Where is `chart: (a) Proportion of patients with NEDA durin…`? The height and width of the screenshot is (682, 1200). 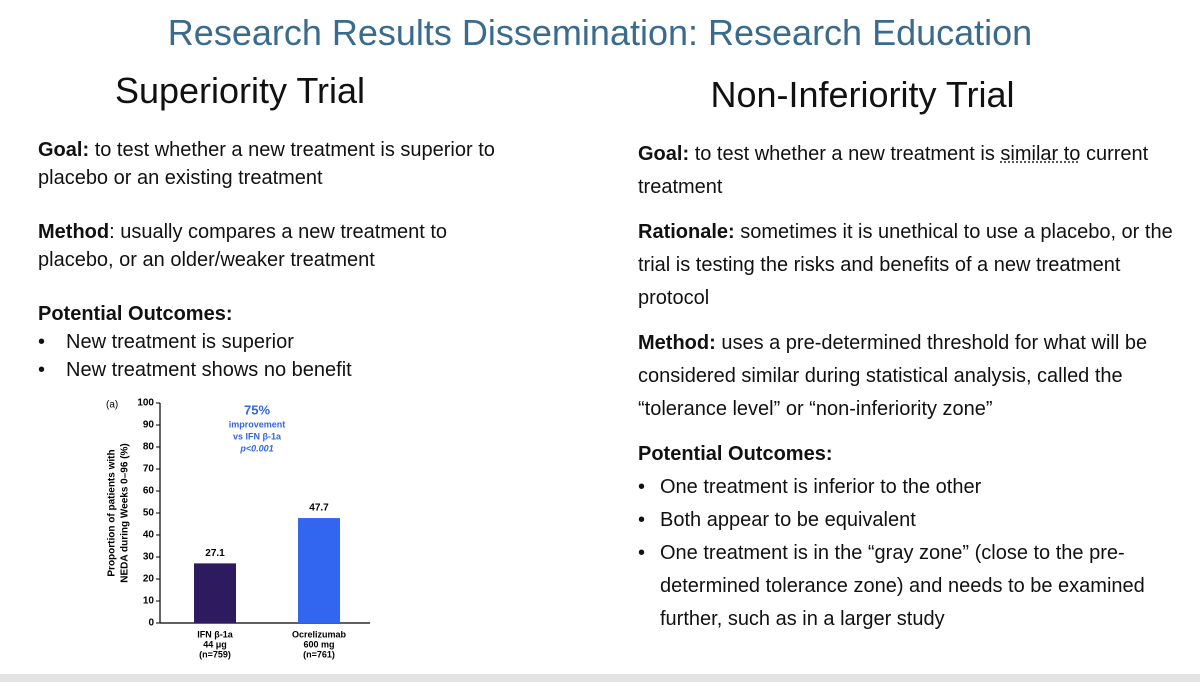 chart: (a) Proportion of patients with NEDA durin… is located at coordinates (238, 528).